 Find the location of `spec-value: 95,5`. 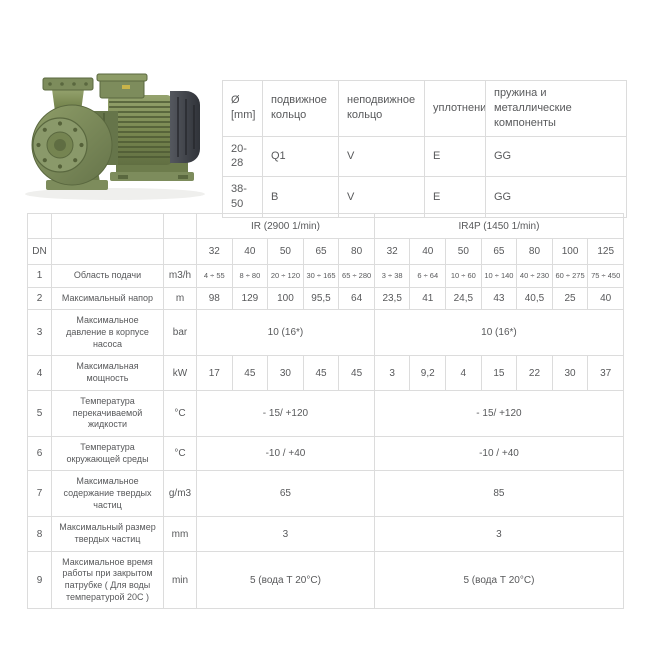

spec-value: 95,5 is located at coordinates (321, 298).